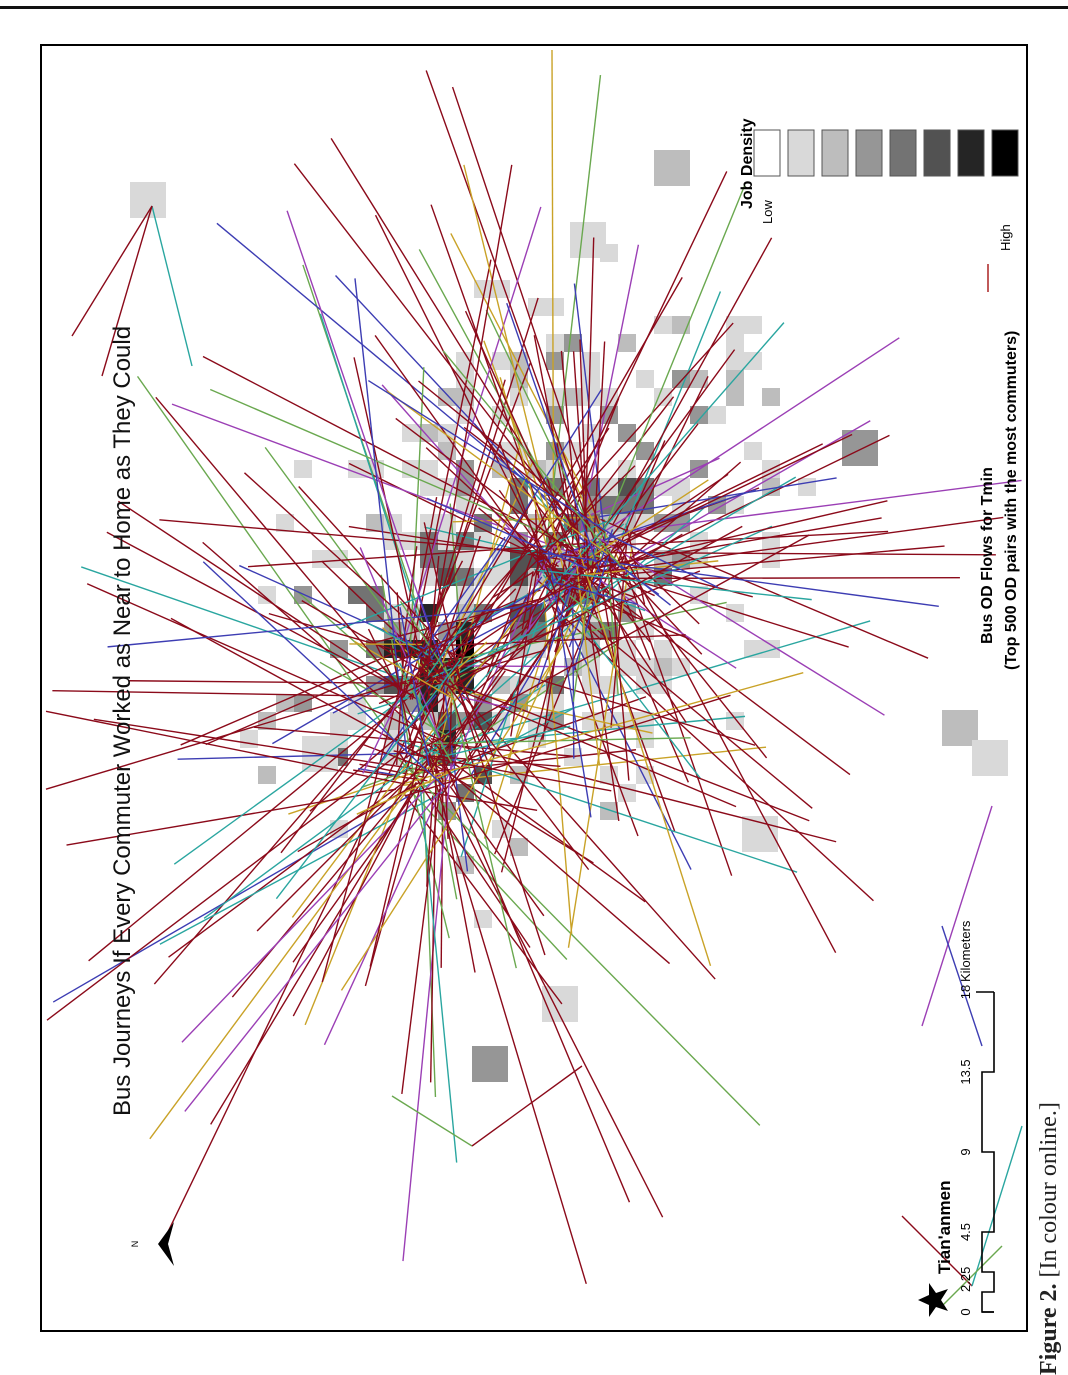 This screenshot has height=1375, width=1068. I want to click on figure-caption: Figure 2. [In colour online.], so click(1049, 1185).